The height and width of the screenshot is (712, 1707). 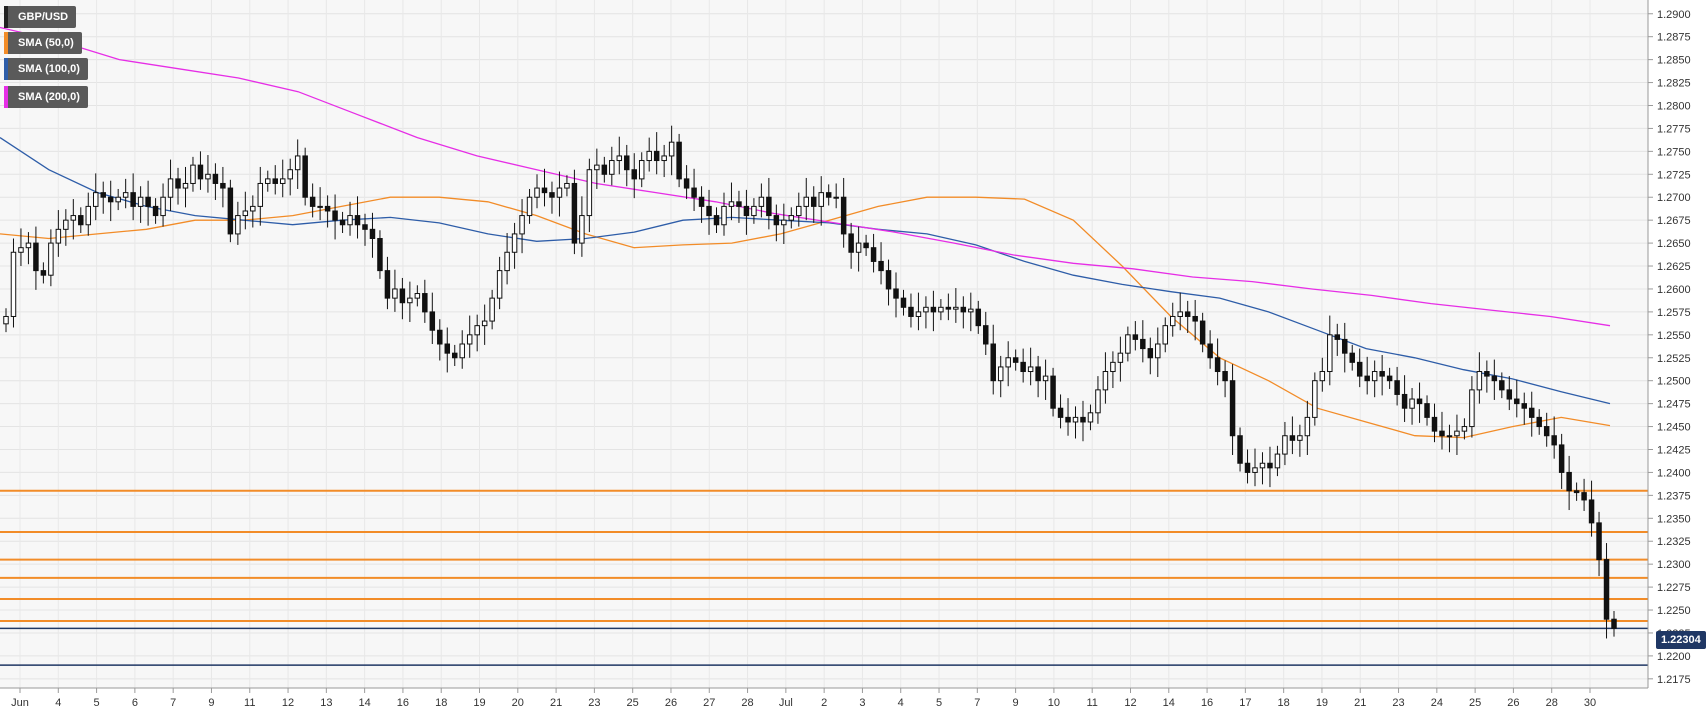 I want to click on y-tick-label: 1.2550, so click(x=1674, y=336).